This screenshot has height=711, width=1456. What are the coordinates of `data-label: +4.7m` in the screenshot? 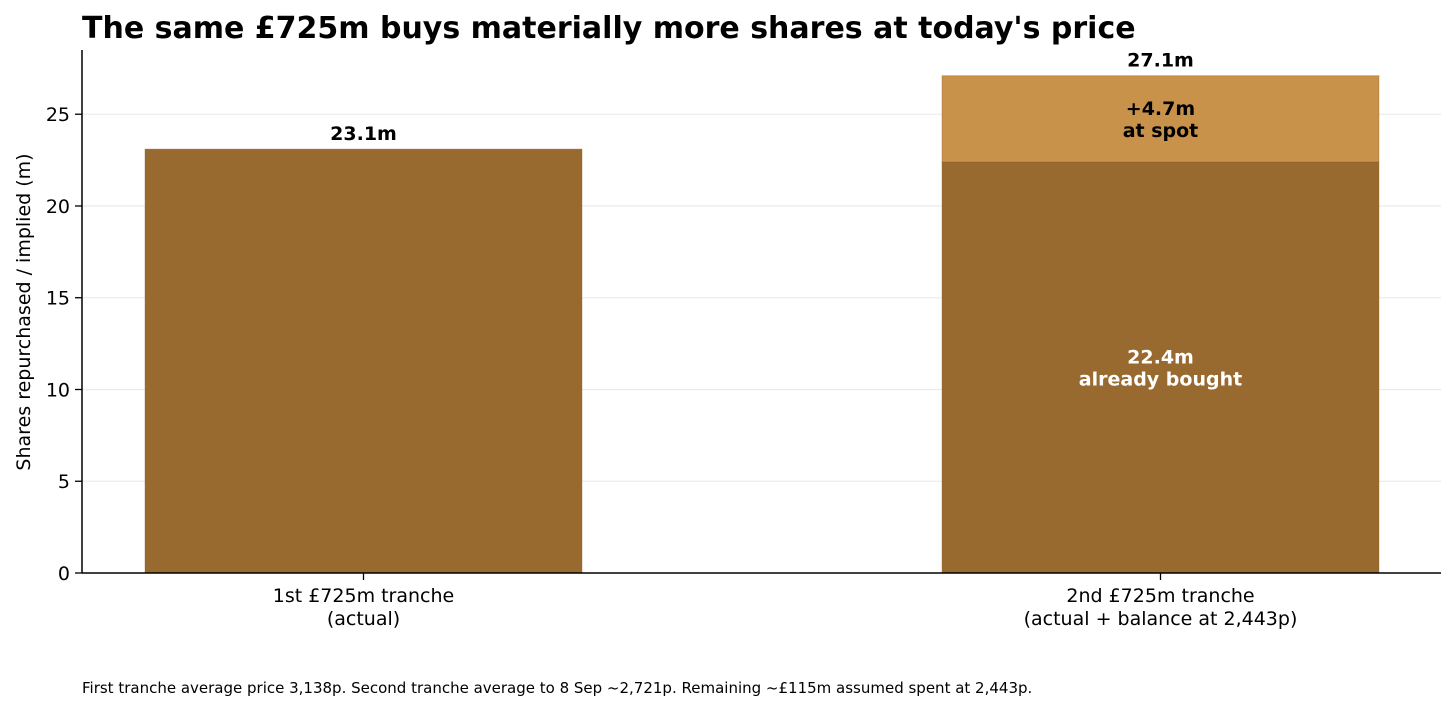 It's located at (1160, 109).